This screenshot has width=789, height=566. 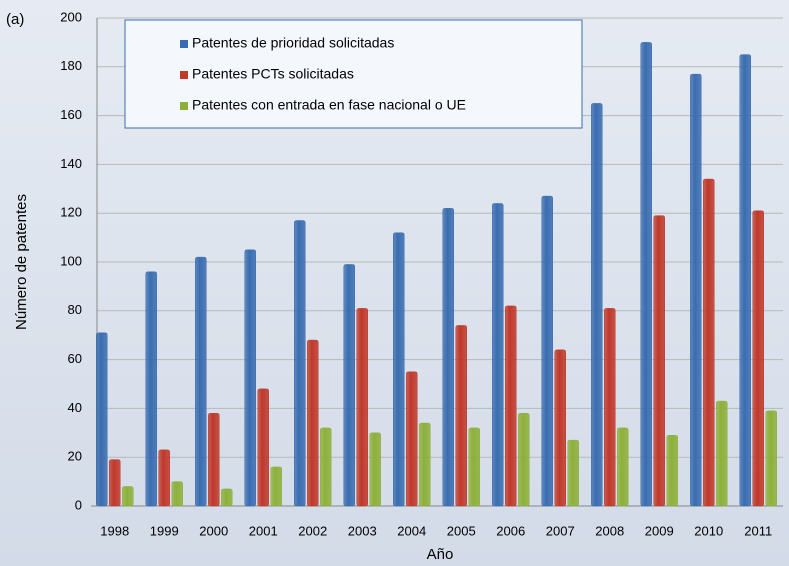 I want to click on x-tick-label: 2003, so click(x=362, y=530).